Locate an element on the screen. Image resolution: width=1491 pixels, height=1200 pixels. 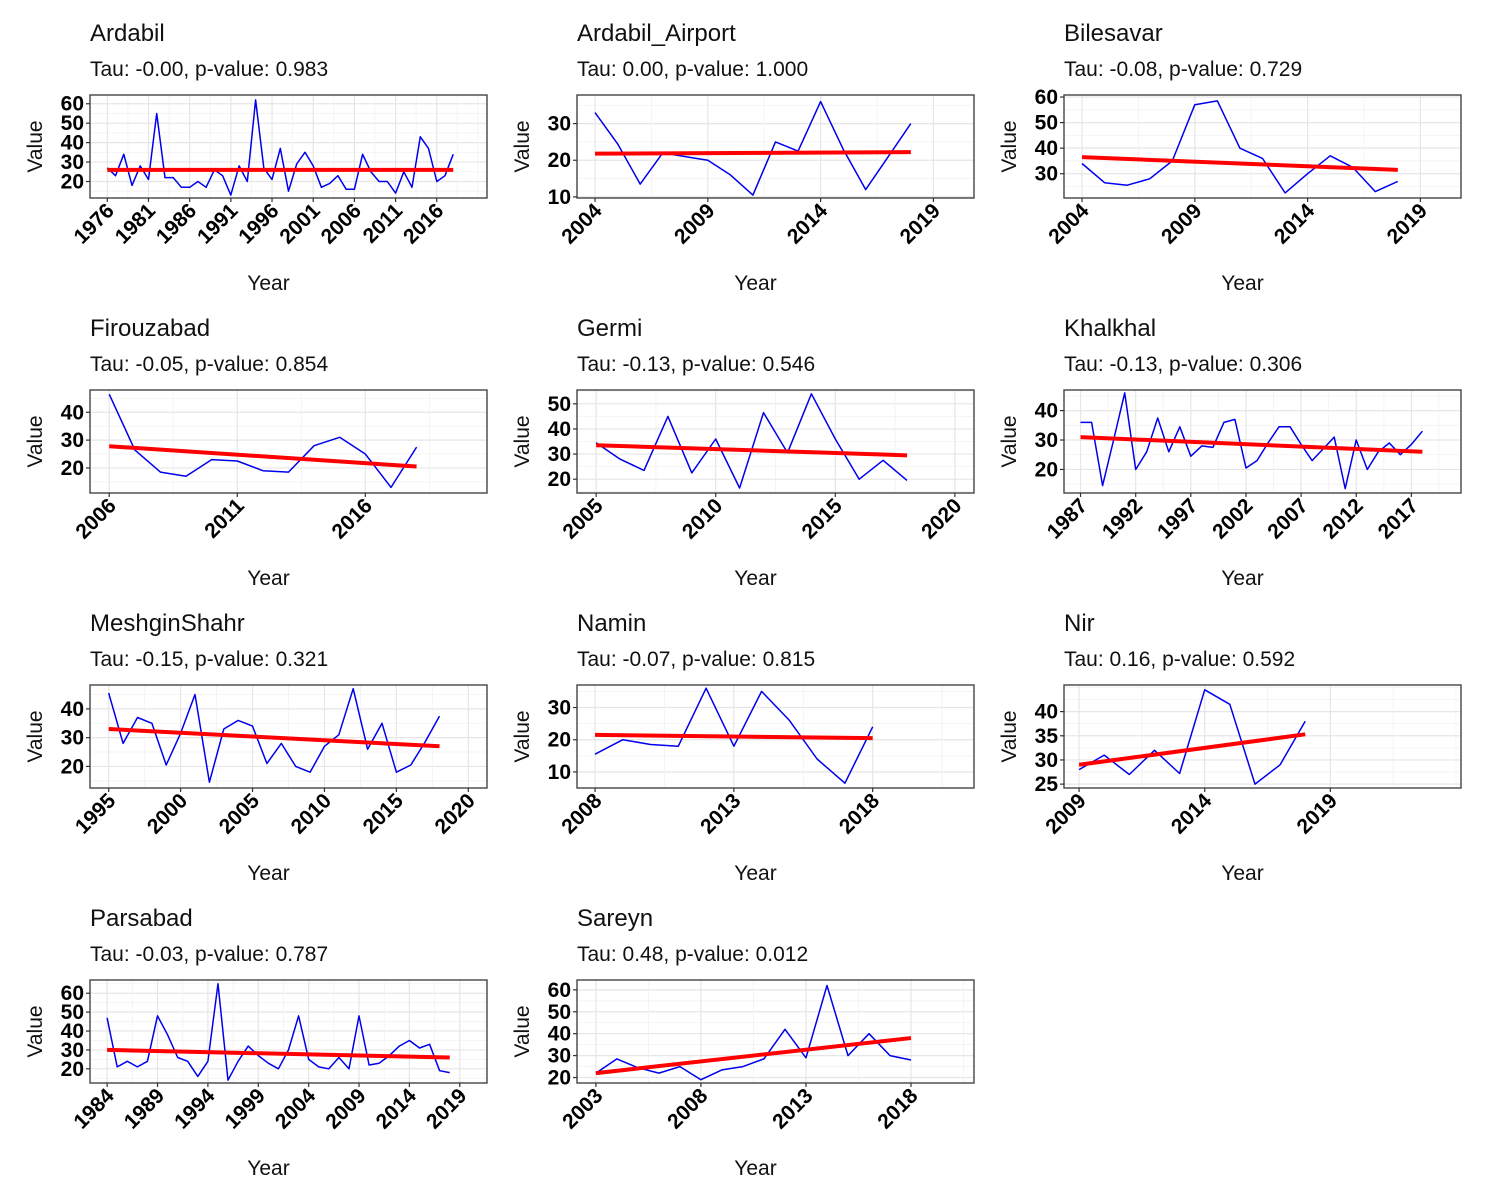
chart-svg: 20 30 40 1995 2000 2005 2010 2015 2020 Year Value is located at coordinates (256, 784).